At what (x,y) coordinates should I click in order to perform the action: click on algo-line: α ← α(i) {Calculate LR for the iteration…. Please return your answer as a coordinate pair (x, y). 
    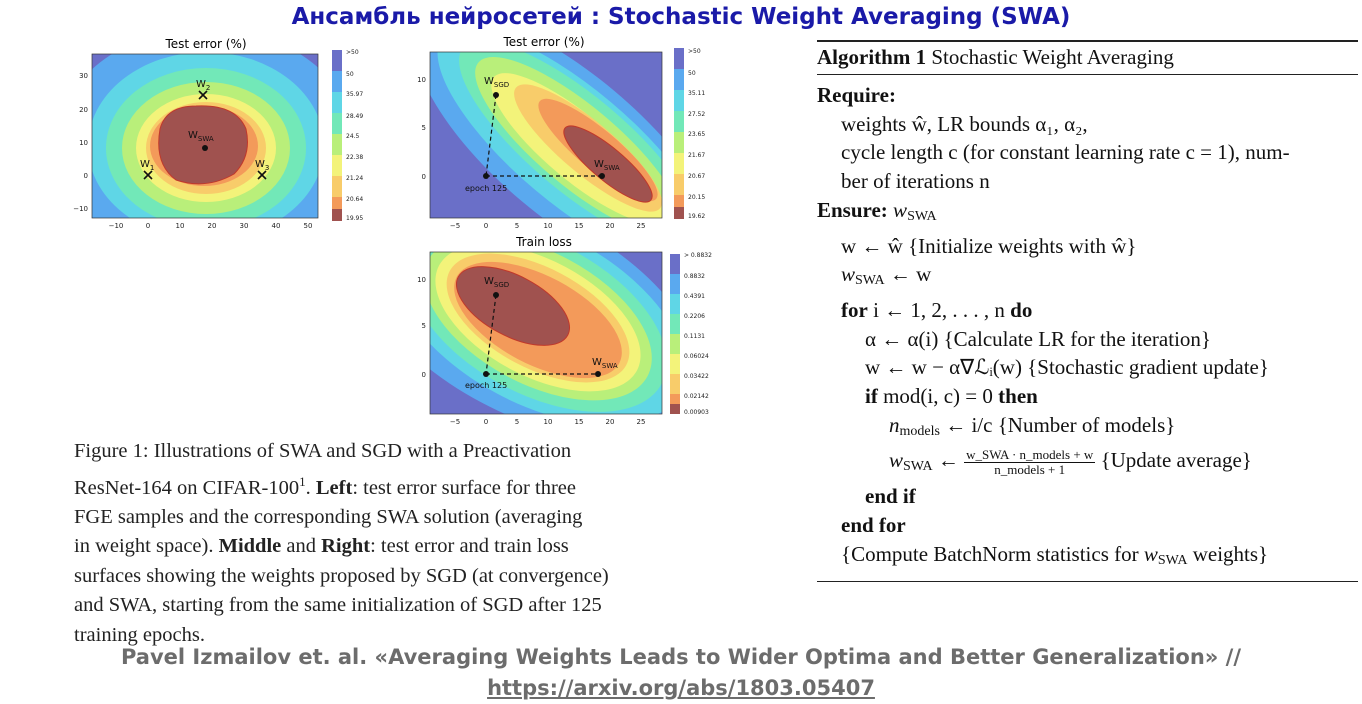
    Looking at the image, I should click on (1038, 338).